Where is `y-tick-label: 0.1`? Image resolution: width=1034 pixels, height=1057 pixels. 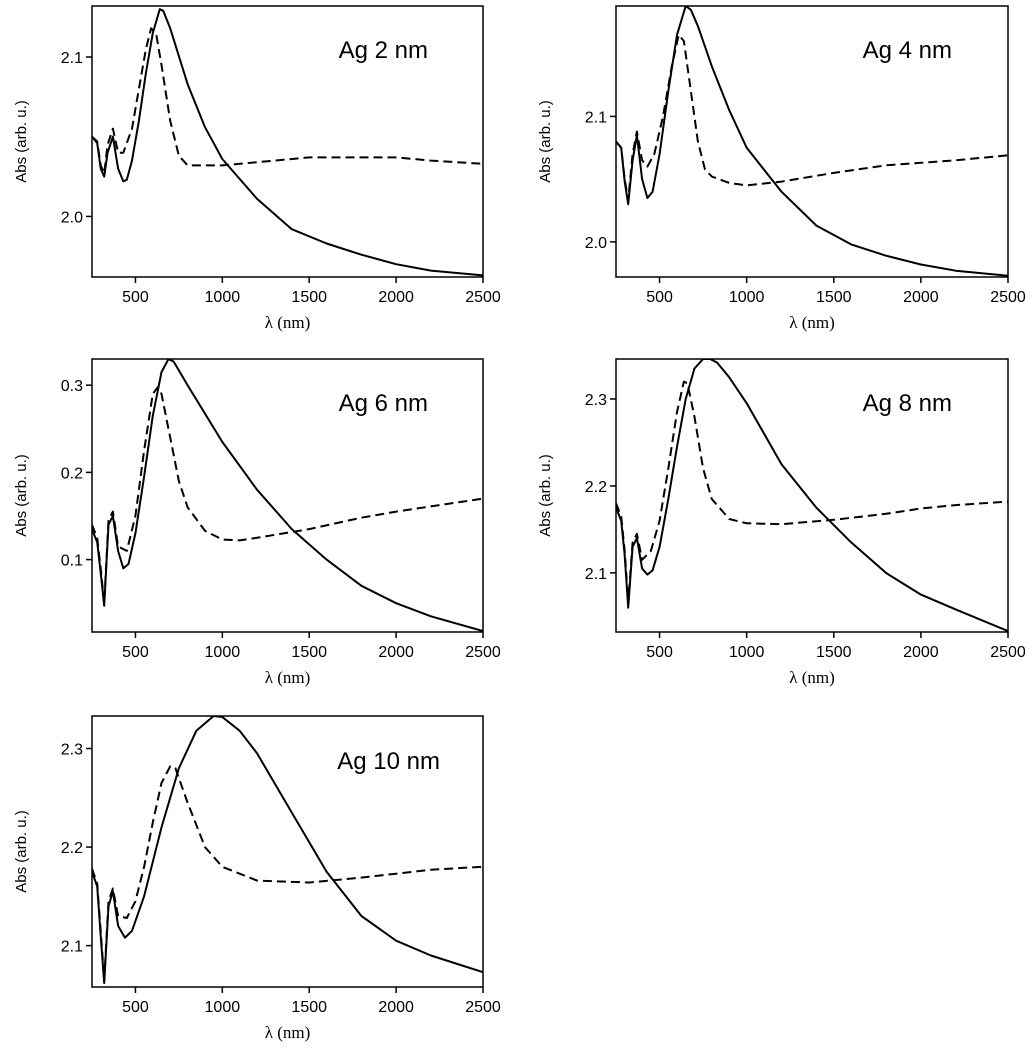
y-tick-label: 0.1 is located at coordinates (72, 561).